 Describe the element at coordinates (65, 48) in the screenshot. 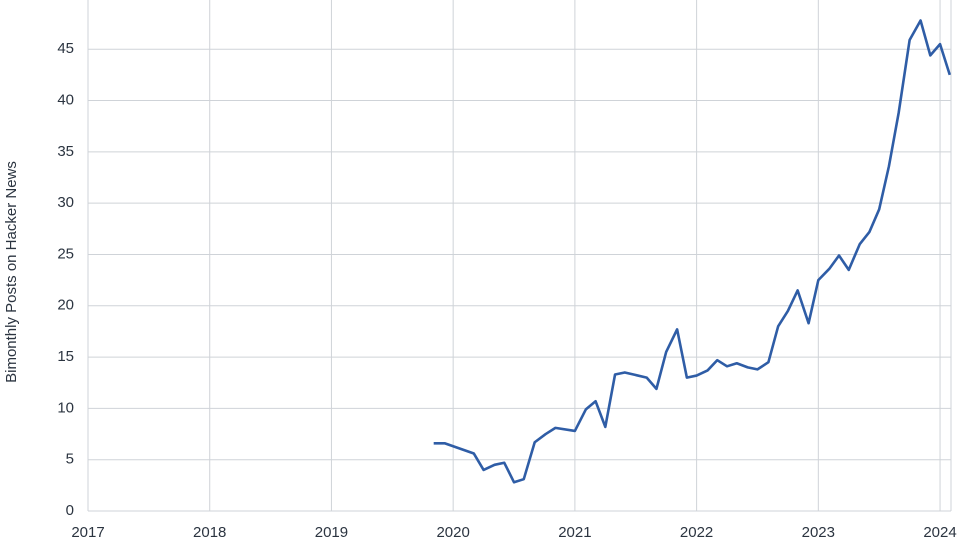

I see `y-tick-label: 45` at that location.